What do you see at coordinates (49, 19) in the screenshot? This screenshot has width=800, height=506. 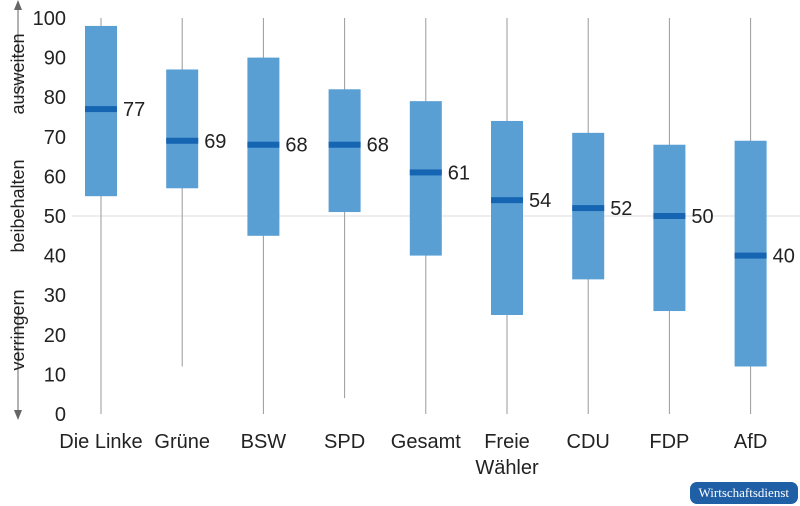 I see `y-tick-label: 100` at bounding box center [49, 19].